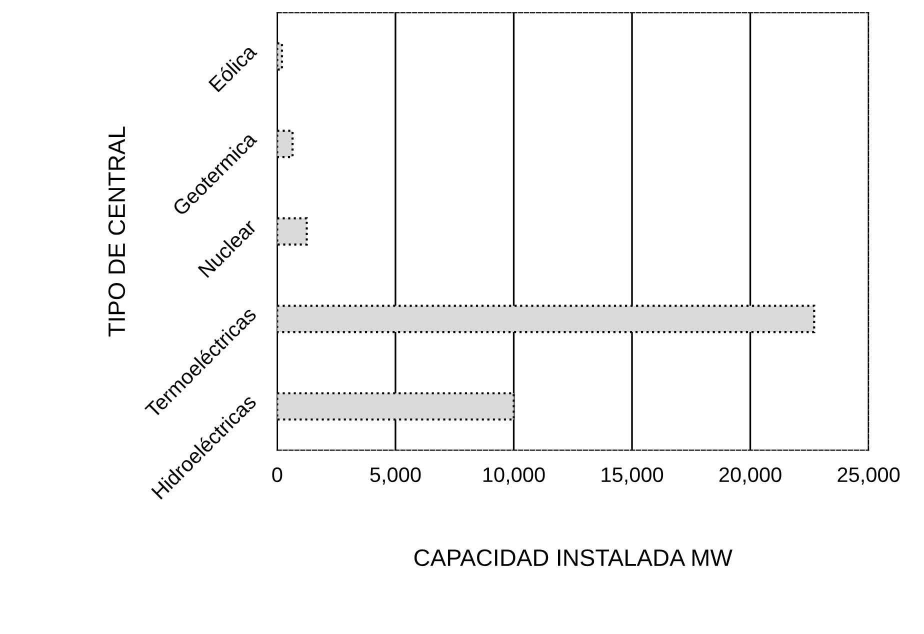  What do you see at coordinates (277, 474) in the screenshot?
I see `x-tick-label: 0` at bounding box center [277, 474].